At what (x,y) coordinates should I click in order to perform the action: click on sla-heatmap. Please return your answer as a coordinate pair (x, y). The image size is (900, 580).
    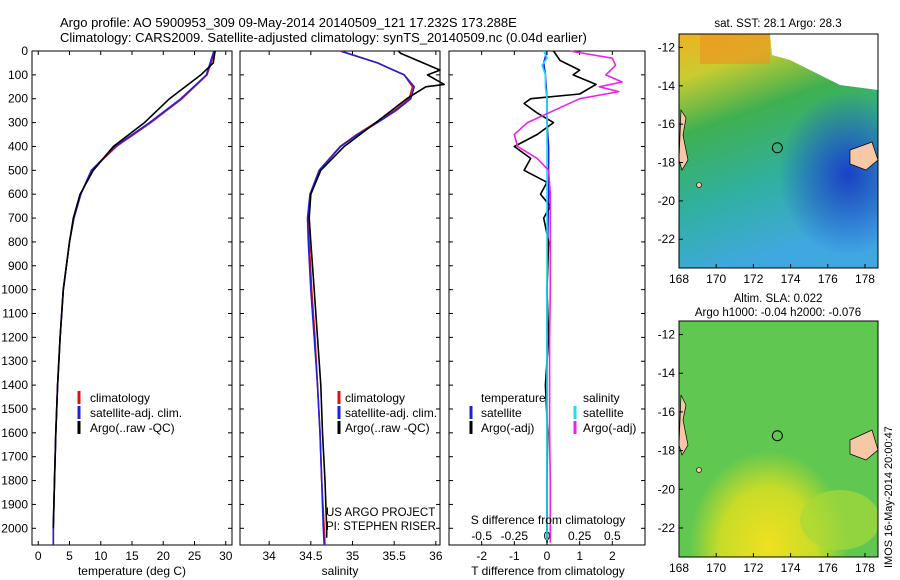
    Looking at the image, I should click on (778, 439).